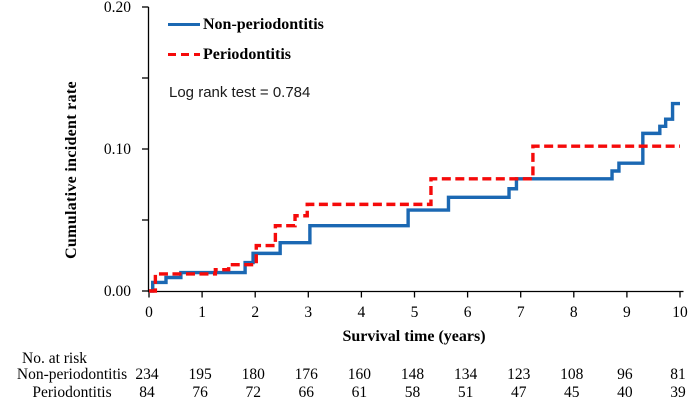 This screenshot has height=401, width=699. I want to click on risk-value: 108, so click(572, 374).